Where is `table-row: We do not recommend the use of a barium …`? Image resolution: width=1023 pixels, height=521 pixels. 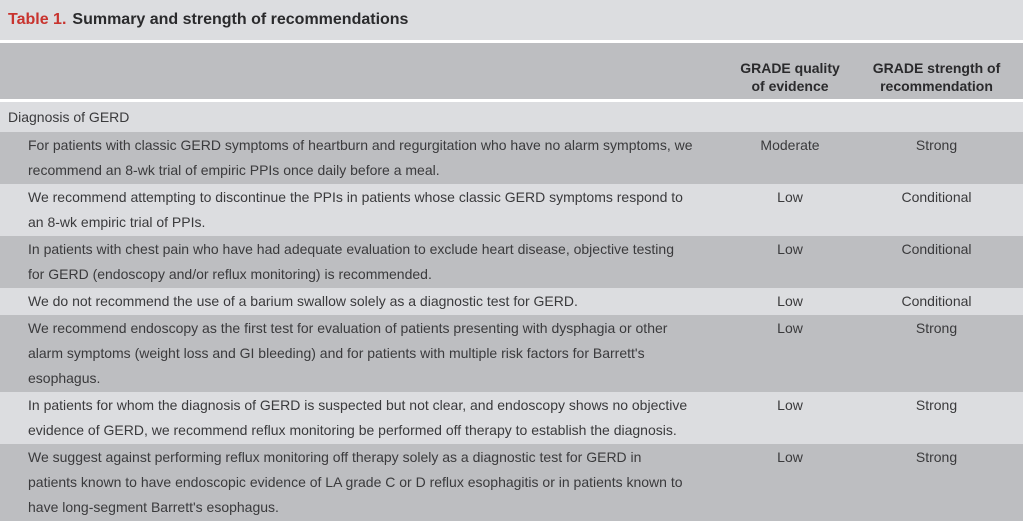
table-row: We do not recommend the use of a barium … is located at coordinates (511, 301).